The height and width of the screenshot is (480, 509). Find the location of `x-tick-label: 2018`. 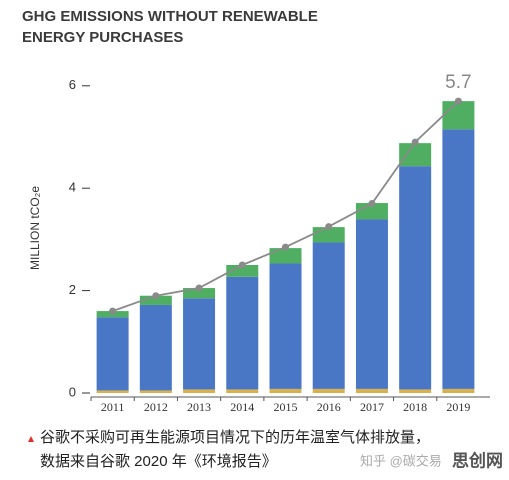

x-tick-label: 2018 is located at coordinates (415, 407).